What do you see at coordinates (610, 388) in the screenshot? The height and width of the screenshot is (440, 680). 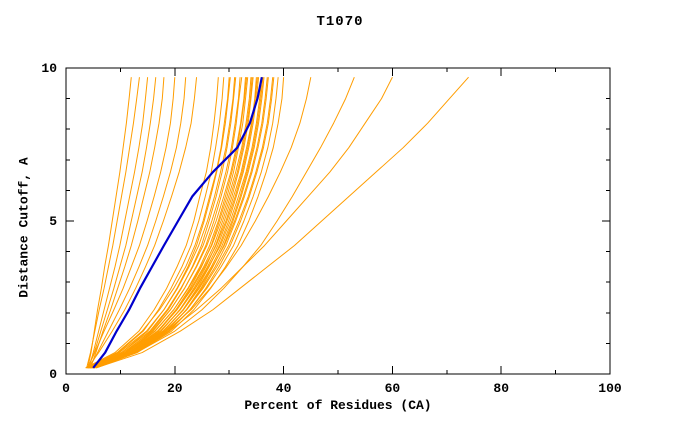 I see `x-tick-label: 100` at bounding box center [610, 388].